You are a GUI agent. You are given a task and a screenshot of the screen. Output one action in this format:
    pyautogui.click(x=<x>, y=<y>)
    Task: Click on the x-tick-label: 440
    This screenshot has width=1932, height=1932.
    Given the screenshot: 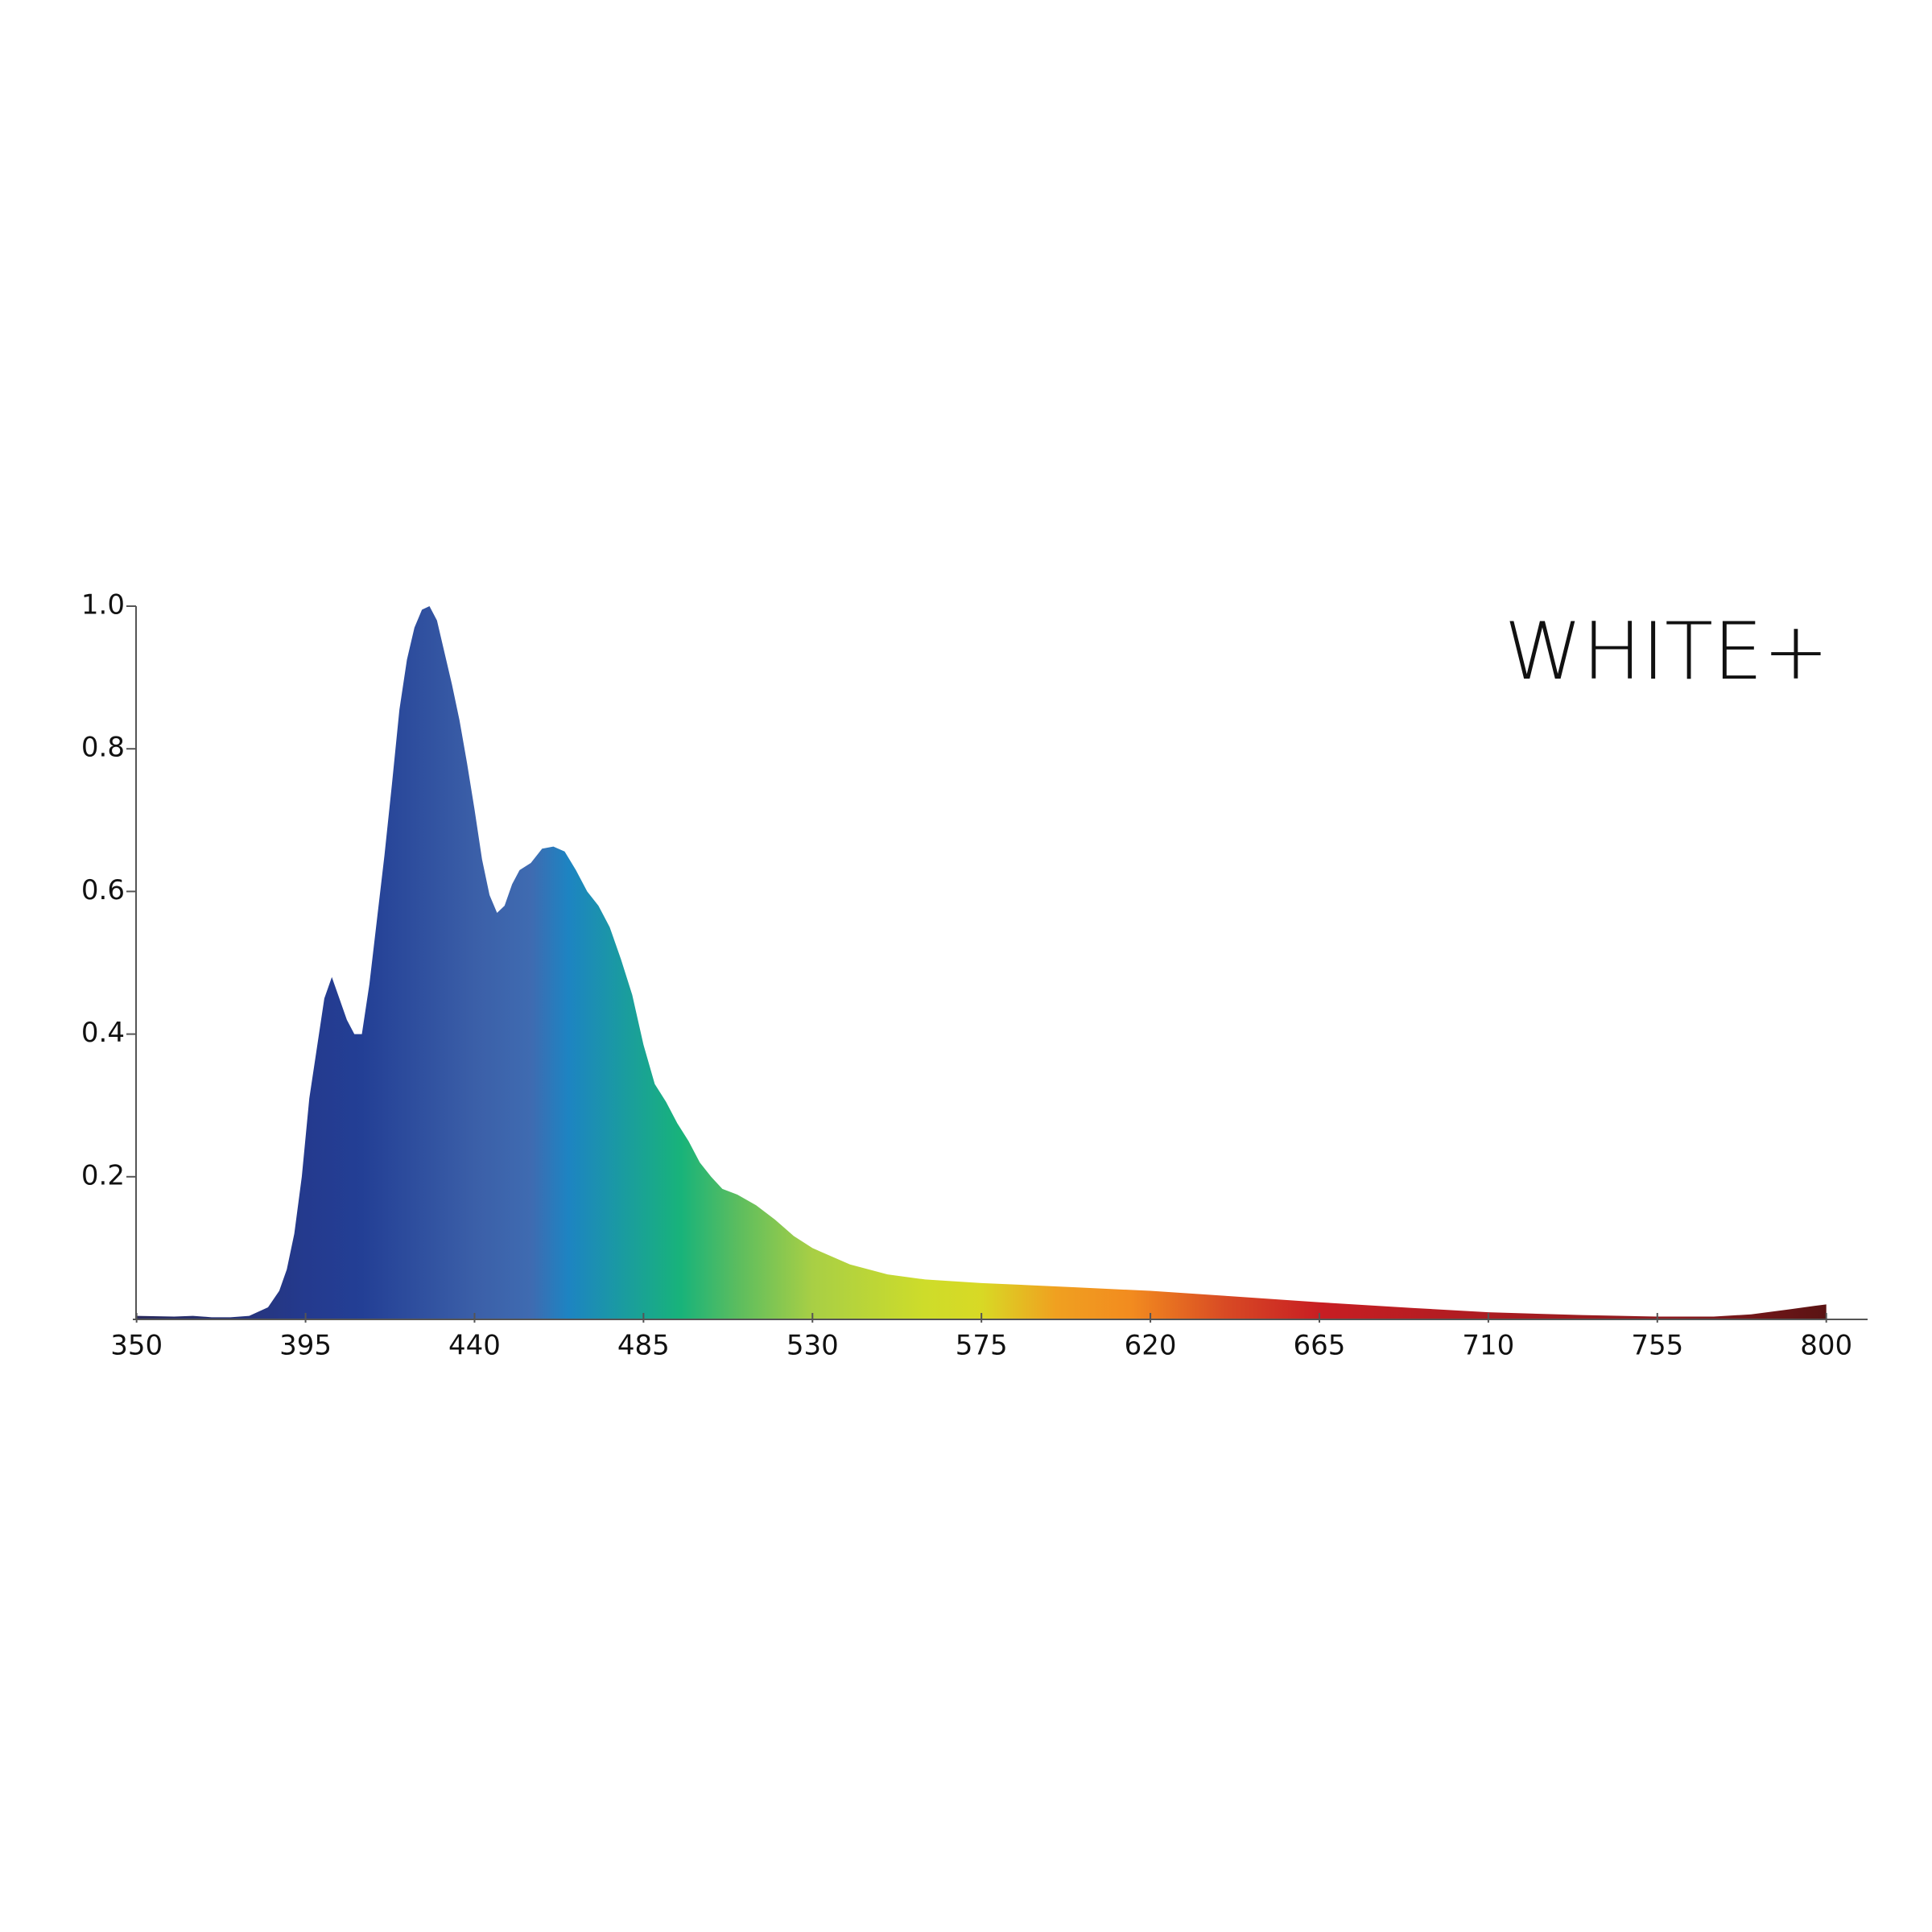 What is the action you would take?
    pyautogui.click(x=474, y=1346)
    